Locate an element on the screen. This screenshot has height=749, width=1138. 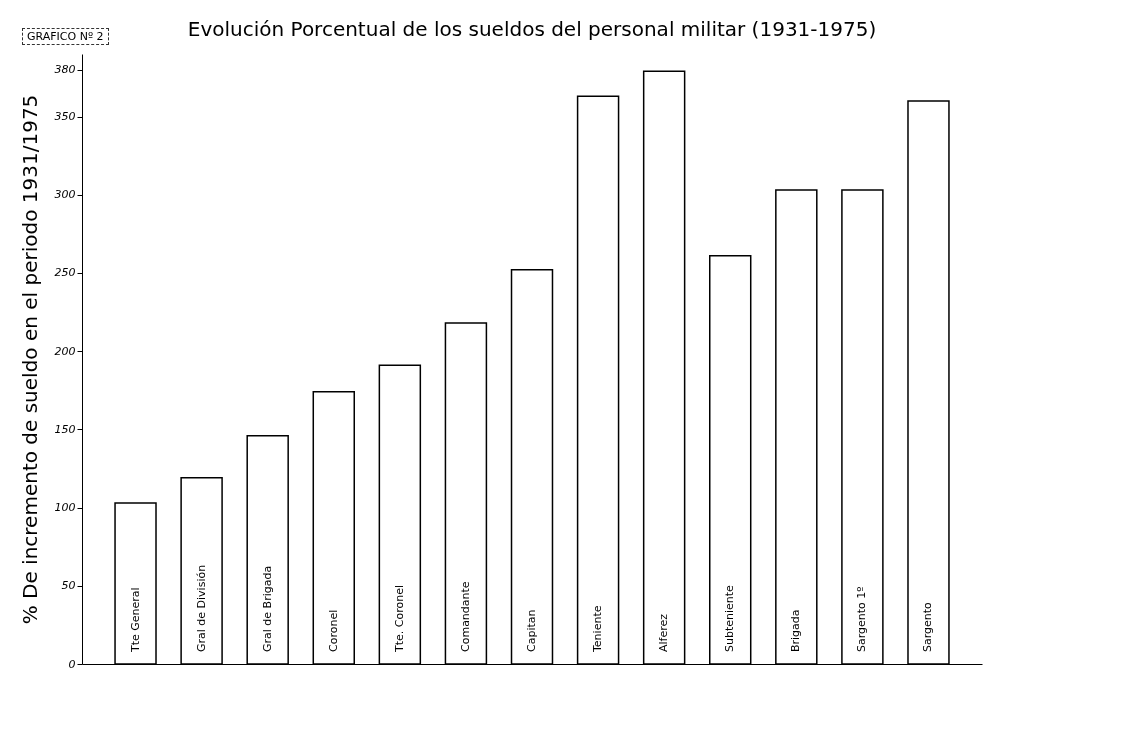
chart-title: Evolución Porcentual de los sueldos del personal militar (1931-1975) is located at coordinates (532, 29).